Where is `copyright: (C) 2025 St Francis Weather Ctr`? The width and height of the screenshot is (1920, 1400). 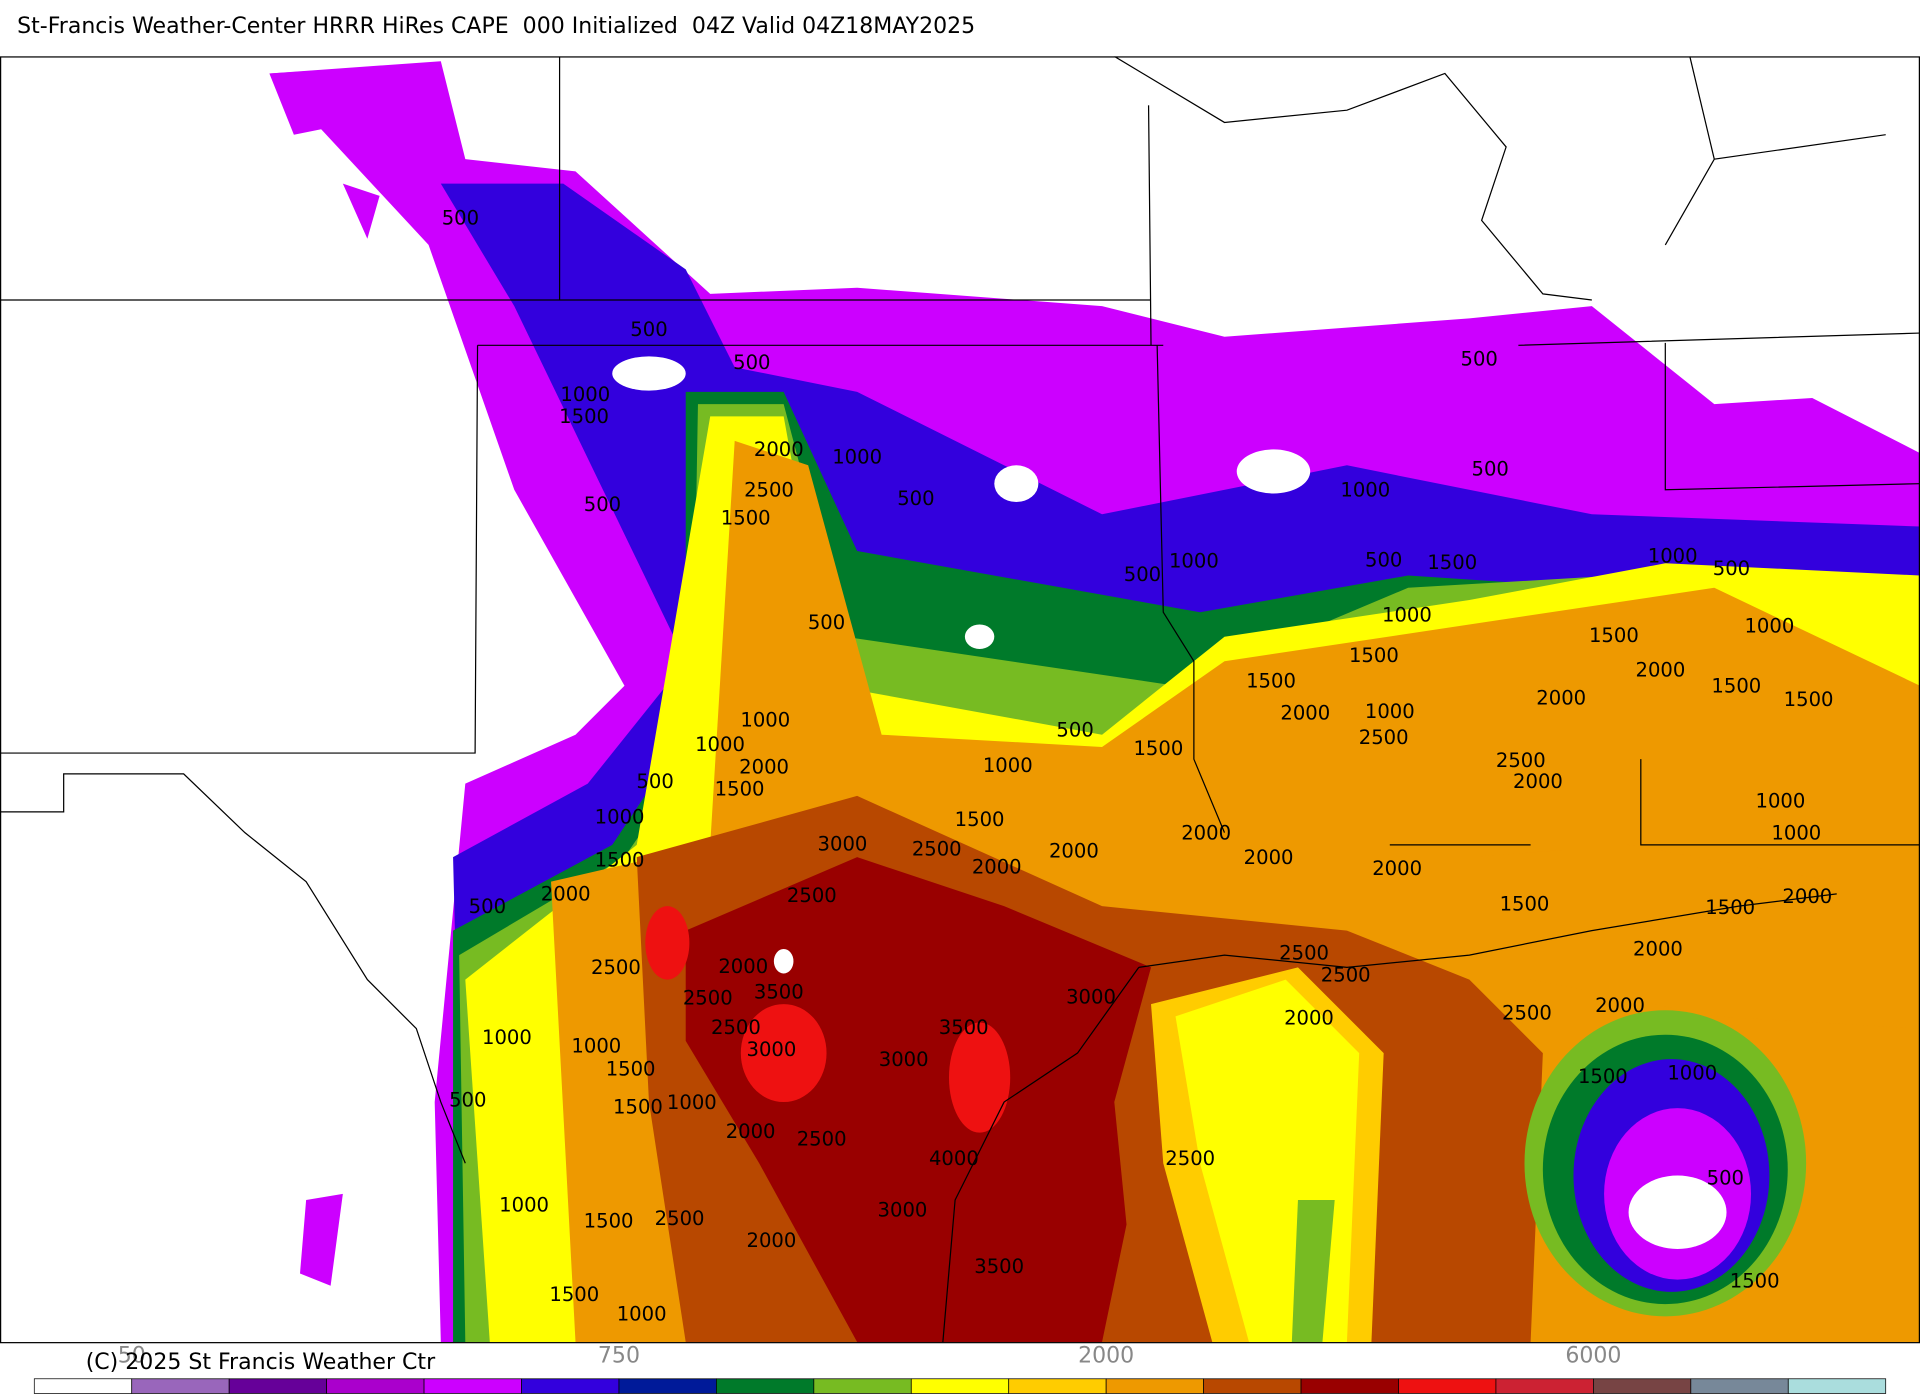 copyright: (C) 2025 St Francis Weather Ctr is located at coordinates (261, 1362).